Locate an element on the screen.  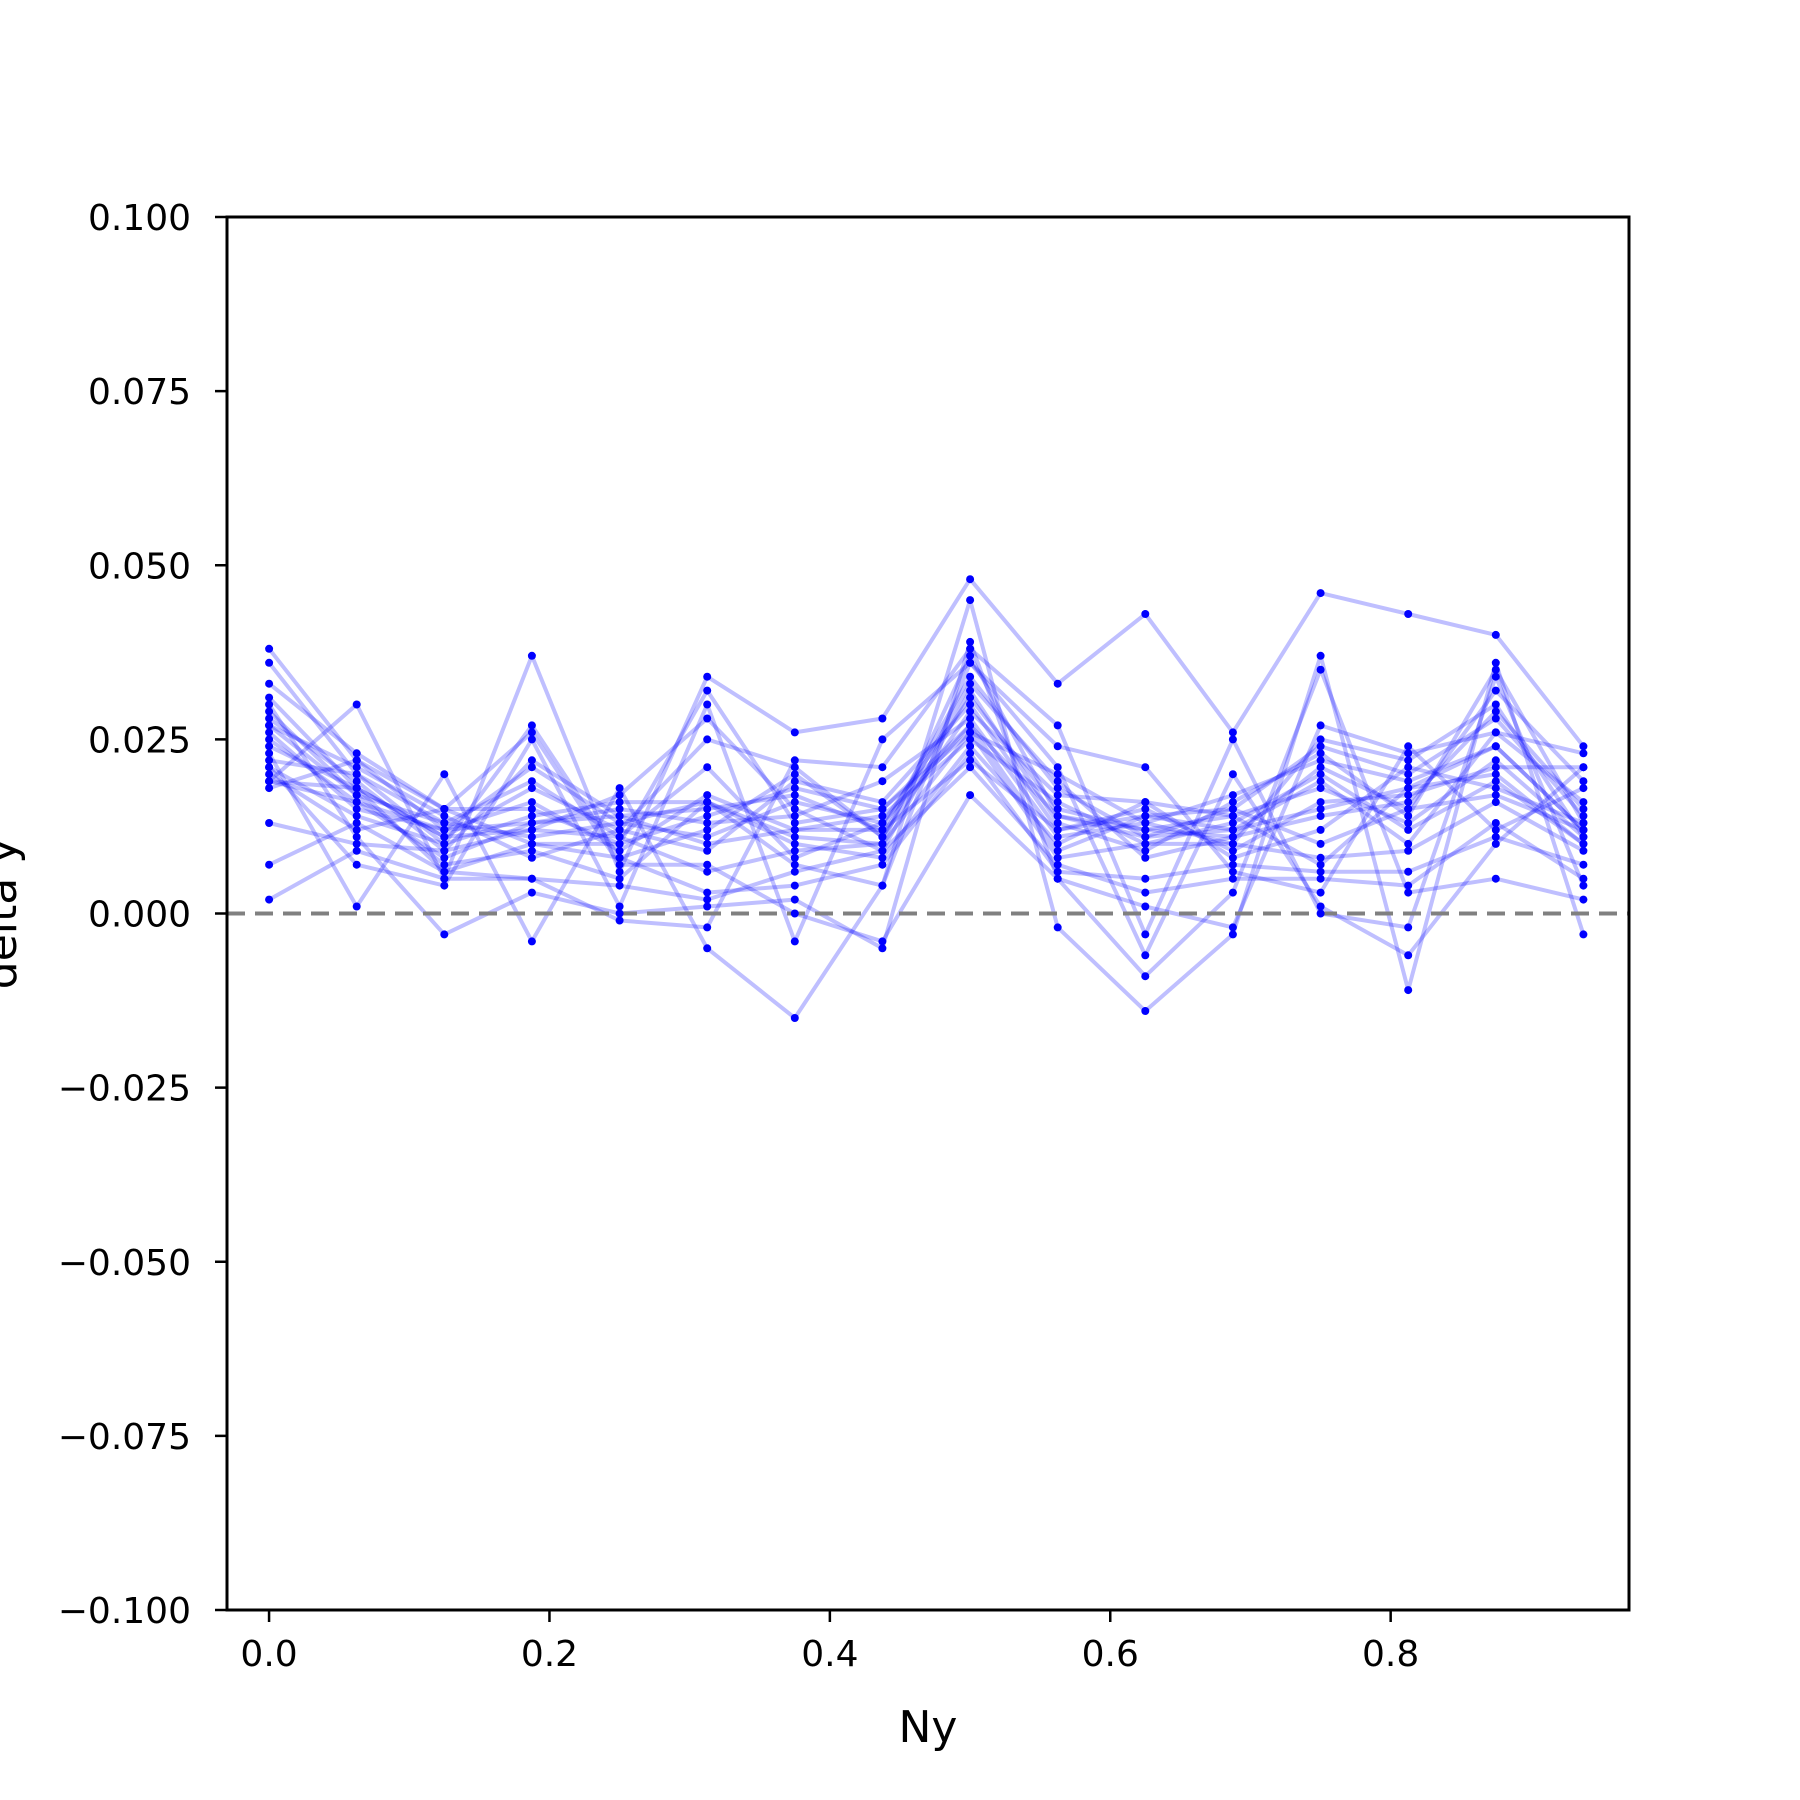
y-axis-label: delta y is located at coordinates (13, 913).